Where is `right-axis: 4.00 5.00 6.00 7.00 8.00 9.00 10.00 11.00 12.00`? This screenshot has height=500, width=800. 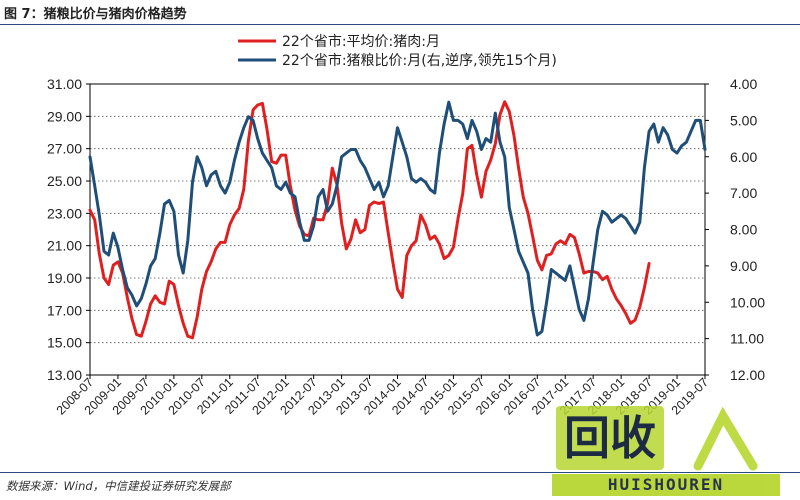
right-axis: 4.00 5.00 6.00 7.00 8.00 9.00 10.00 11.00 12.00 is located at coordinates (735, 229).